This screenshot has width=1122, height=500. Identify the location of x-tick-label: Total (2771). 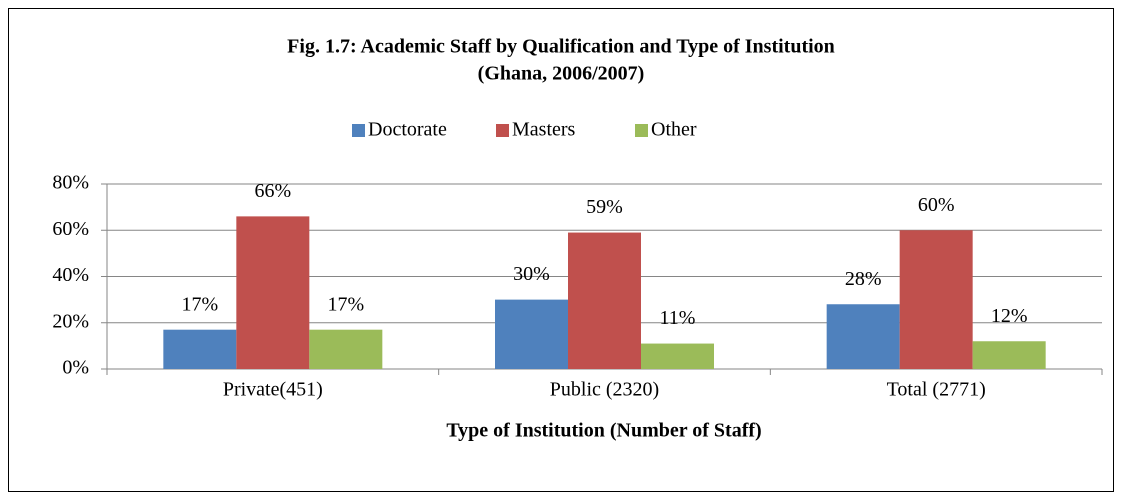
(936, 390).